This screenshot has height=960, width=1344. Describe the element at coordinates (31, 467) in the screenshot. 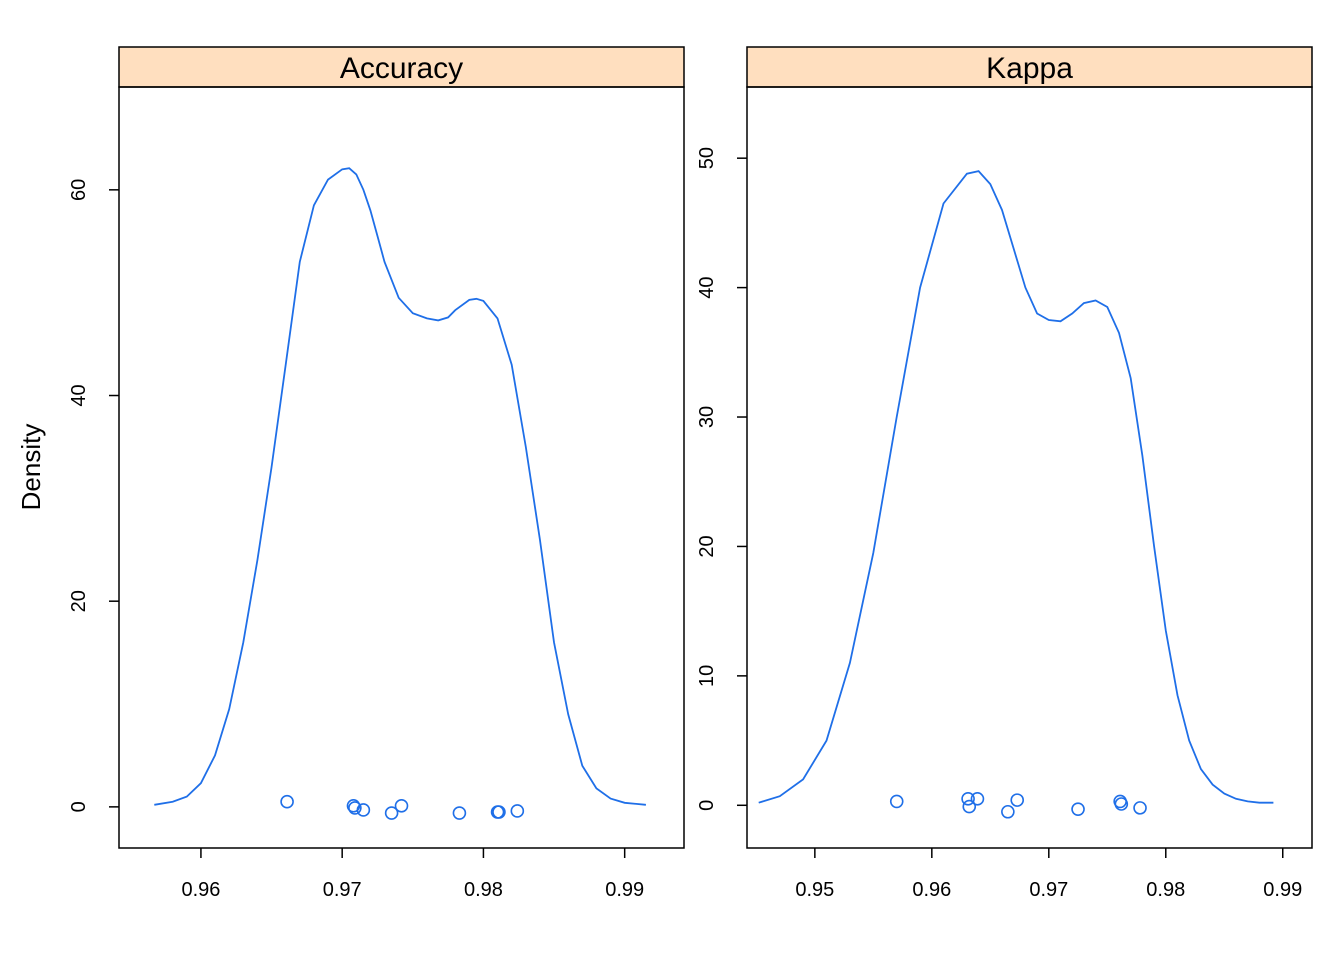

I see `y-axis-label: Density` at that location.